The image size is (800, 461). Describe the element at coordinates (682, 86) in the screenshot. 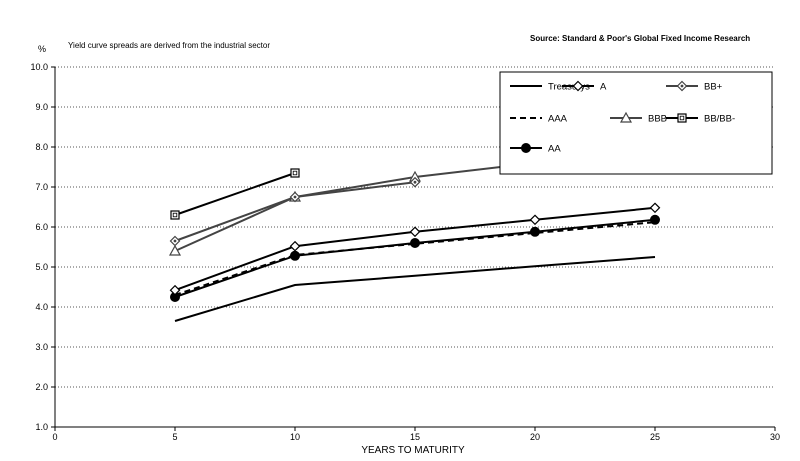

I see `legend-marker-bb-dot` at that location.